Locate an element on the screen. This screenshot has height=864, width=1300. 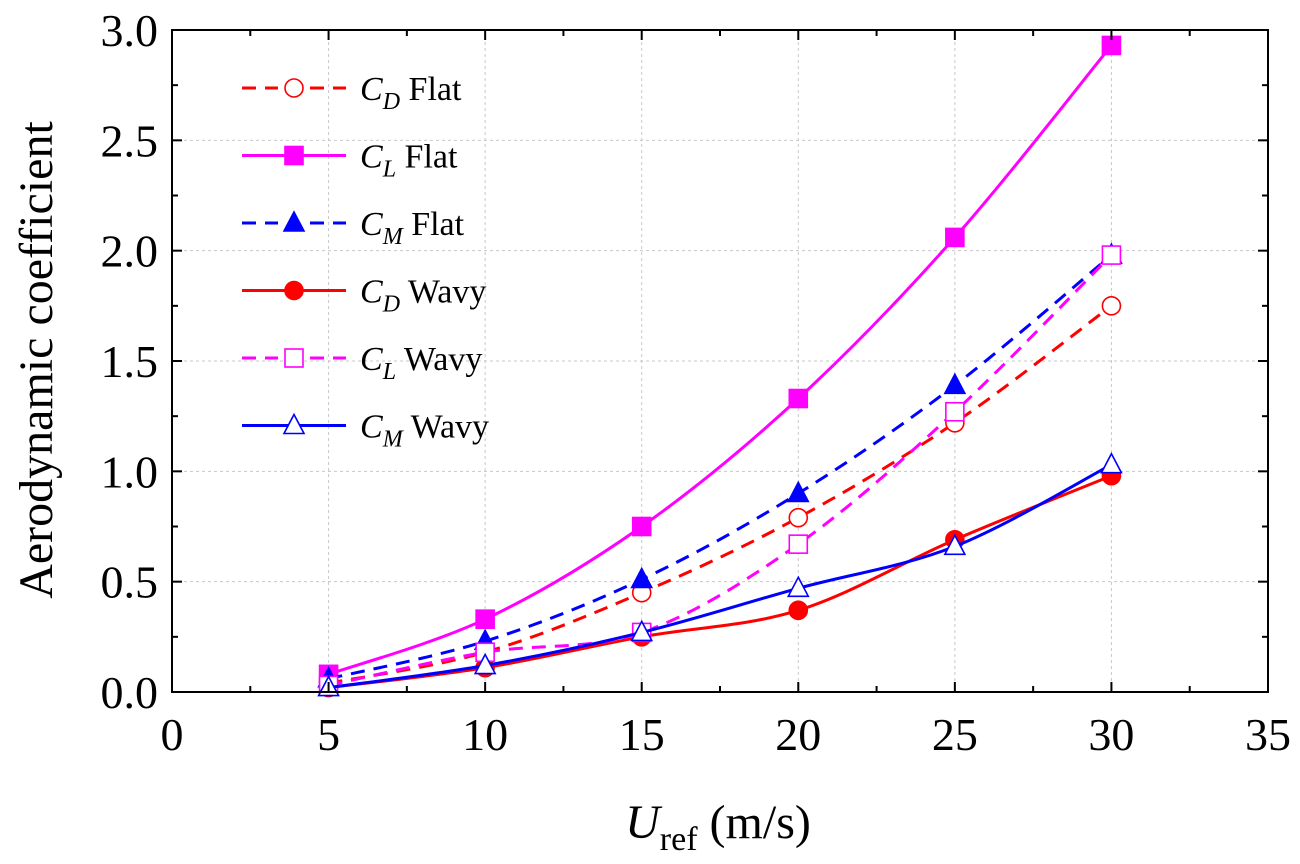
x-tick-label: 30 is located at coordinates (1111, 734).